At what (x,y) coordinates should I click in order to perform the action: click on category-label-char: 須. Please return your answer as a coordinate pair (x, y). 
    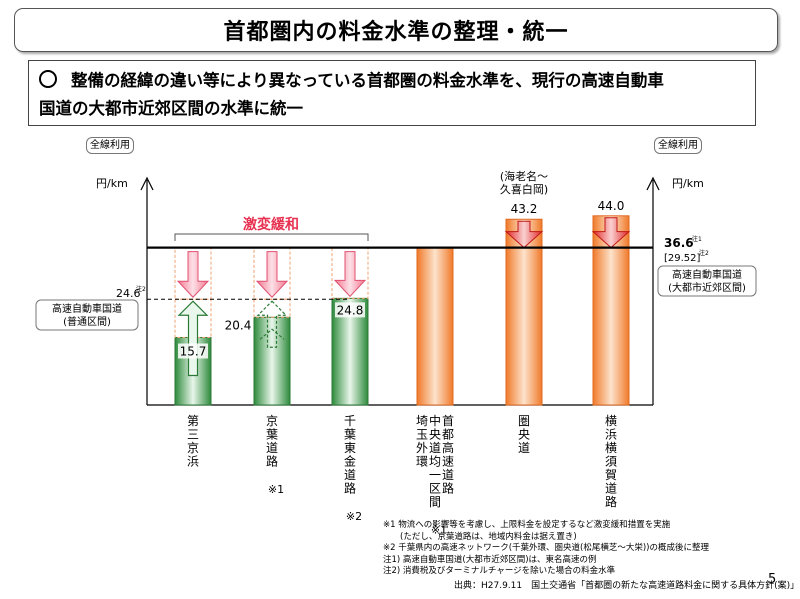
    Looking at the image, I should click on (611, 462).